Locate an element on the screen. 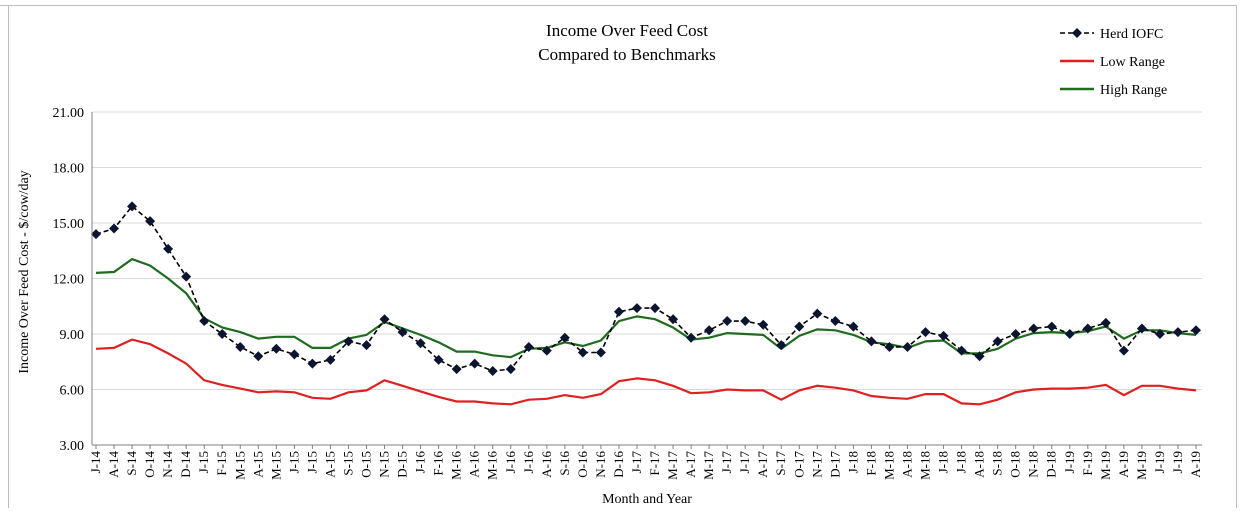  y-tick-label: 18.00 is located at coordinates (69, 169).